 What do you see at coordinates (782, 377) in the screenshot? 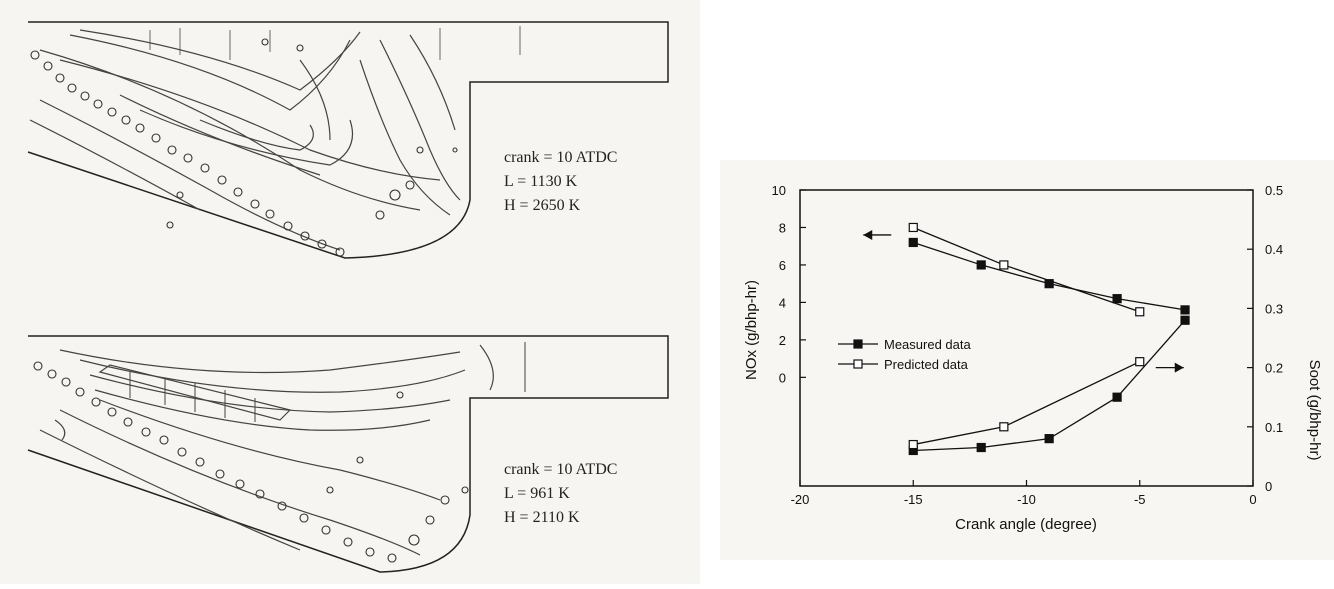
I see `y-left-tick-label: 0` at bounding box center [782, 377].